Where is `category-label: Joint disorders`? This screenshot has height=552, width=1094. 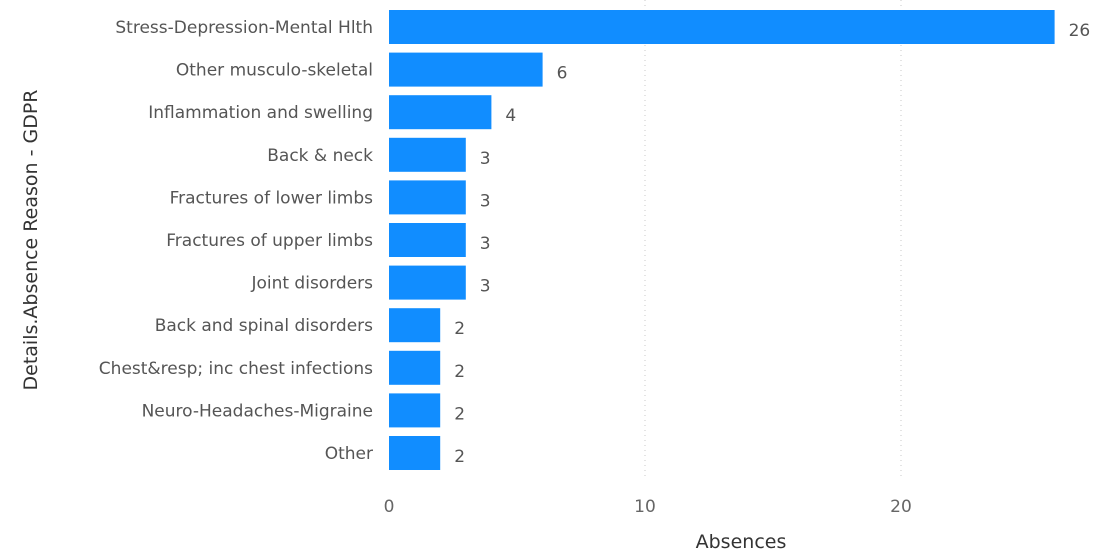
category-label: Joint disorders is located at coordinates (311, 284).